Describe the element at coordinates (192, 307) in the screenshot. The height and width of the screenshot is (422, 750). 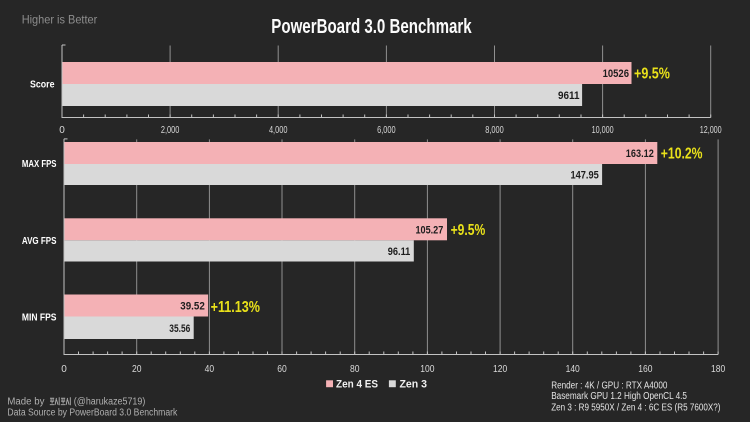
I see `svg-text: 39.52` at that location.